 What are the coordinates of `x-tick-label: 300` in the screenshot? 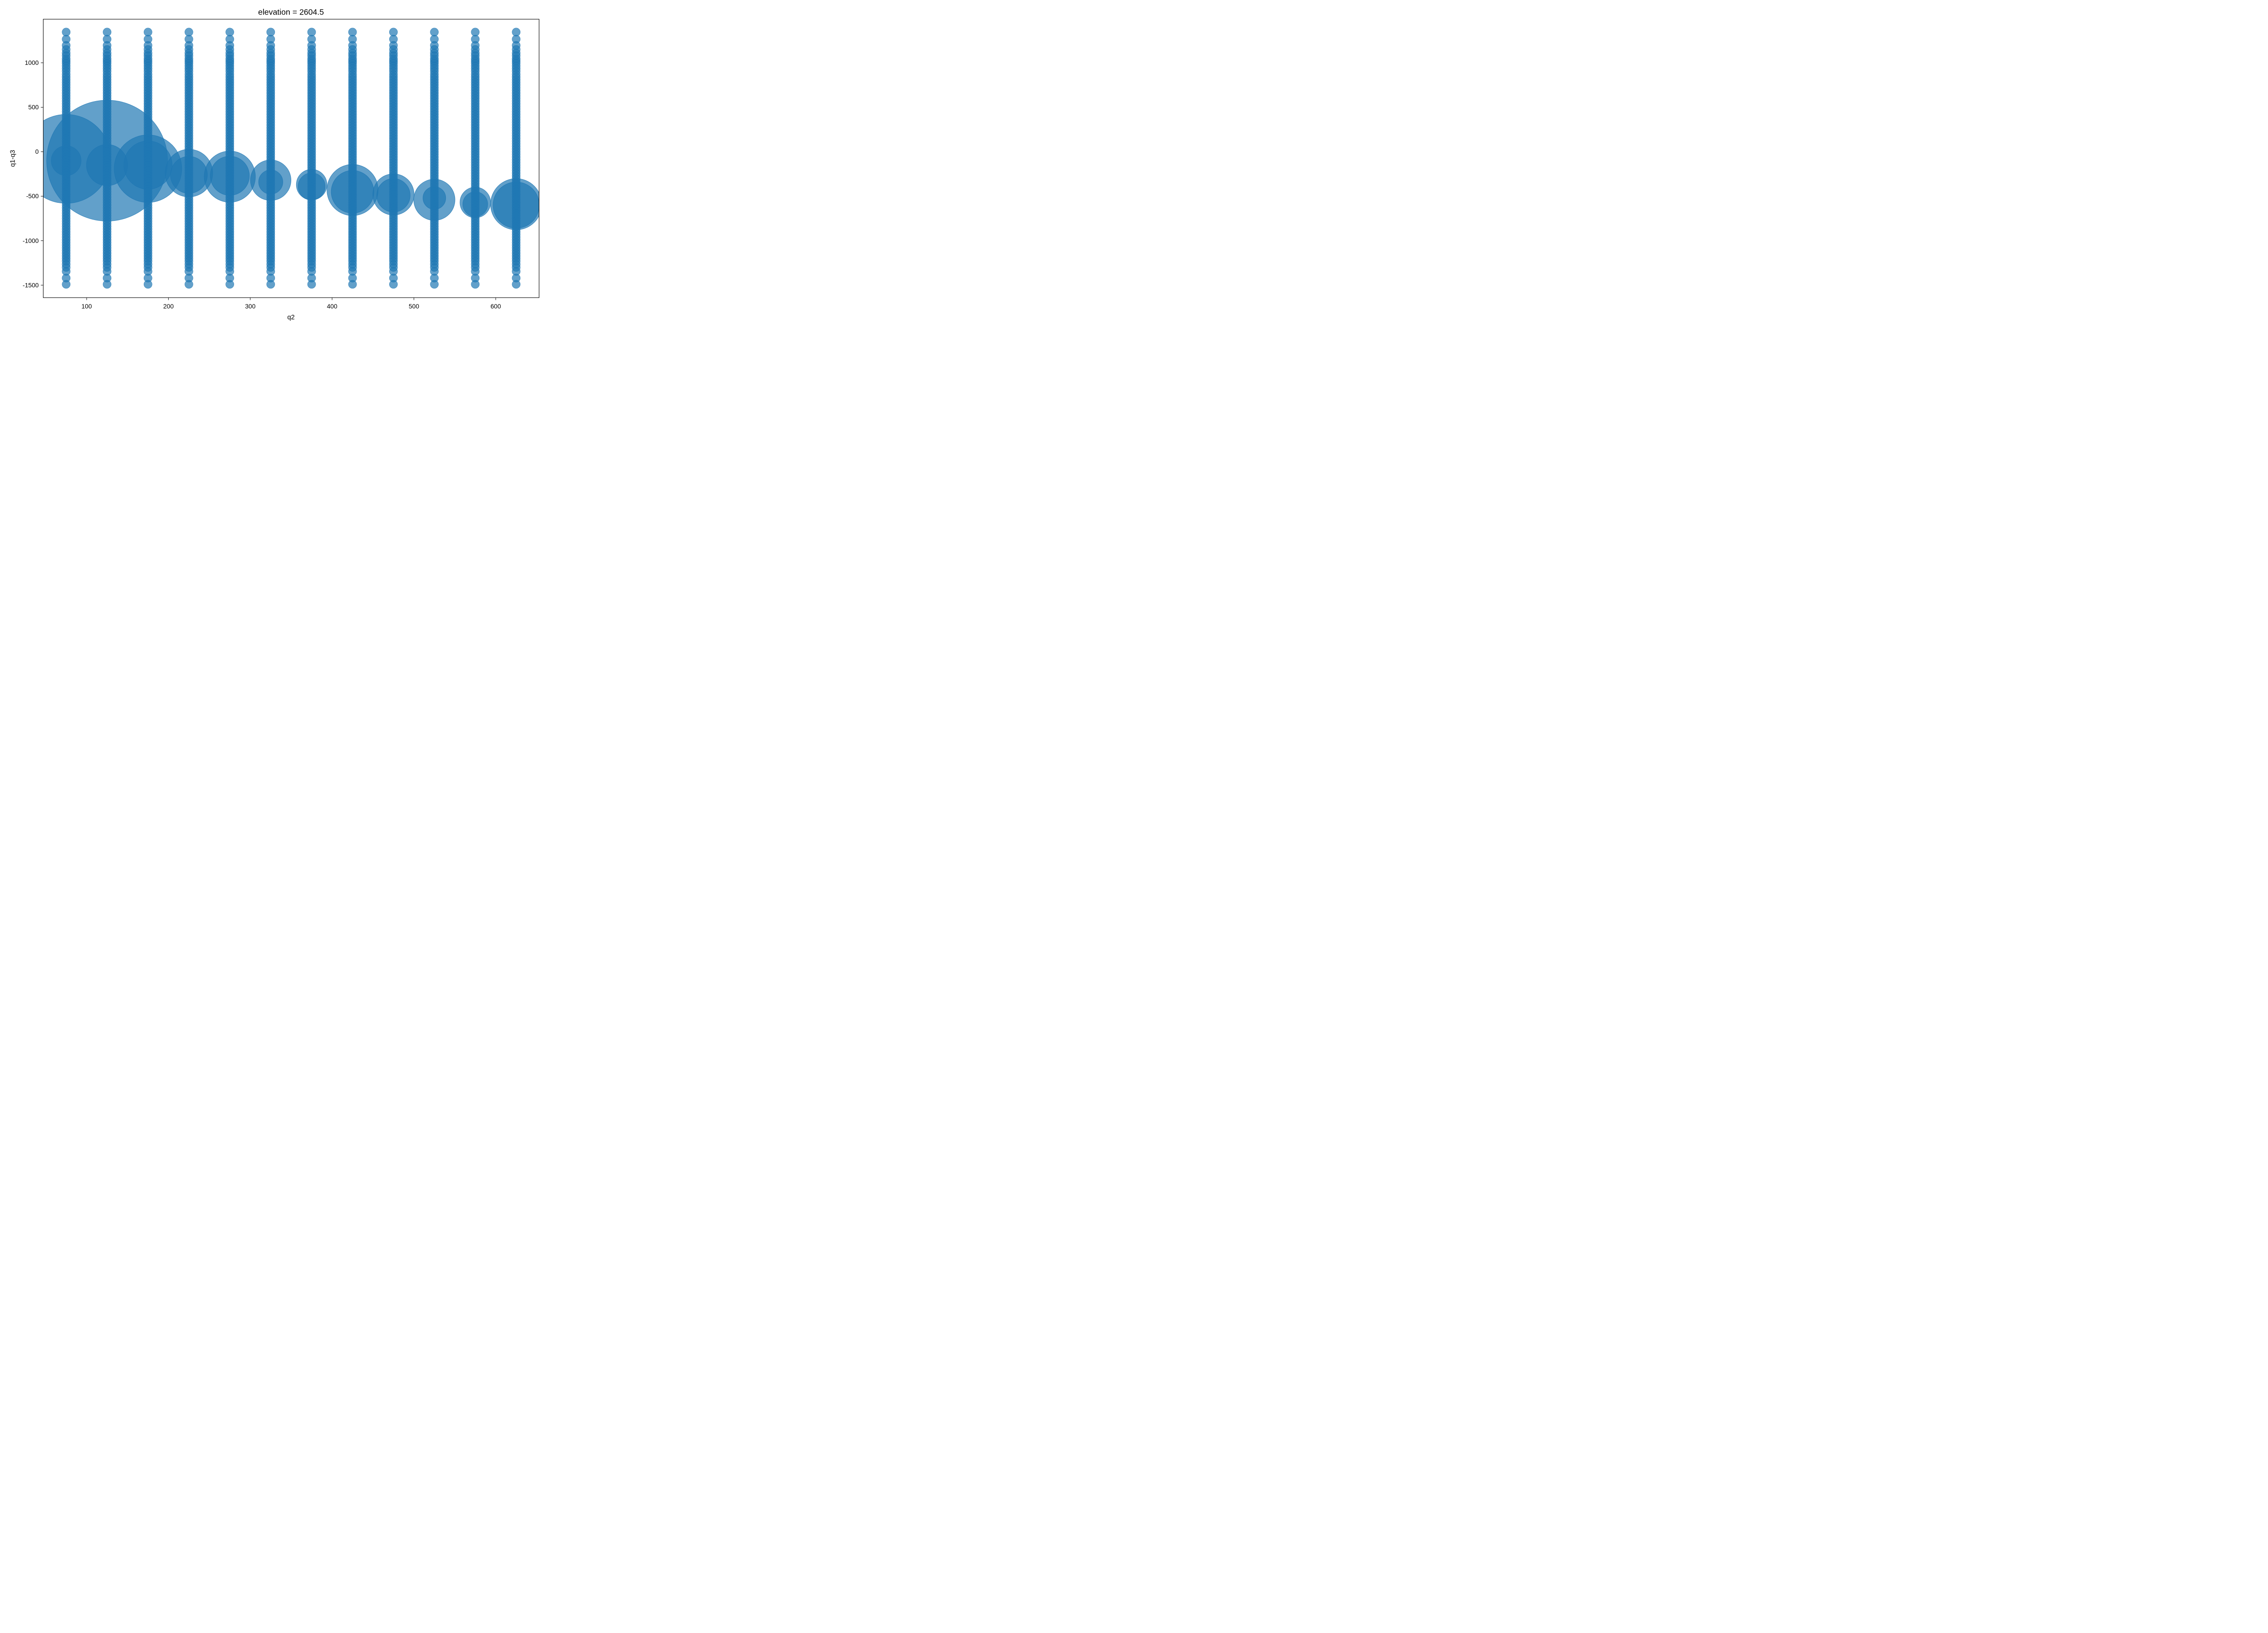 It's located at (250, 306).